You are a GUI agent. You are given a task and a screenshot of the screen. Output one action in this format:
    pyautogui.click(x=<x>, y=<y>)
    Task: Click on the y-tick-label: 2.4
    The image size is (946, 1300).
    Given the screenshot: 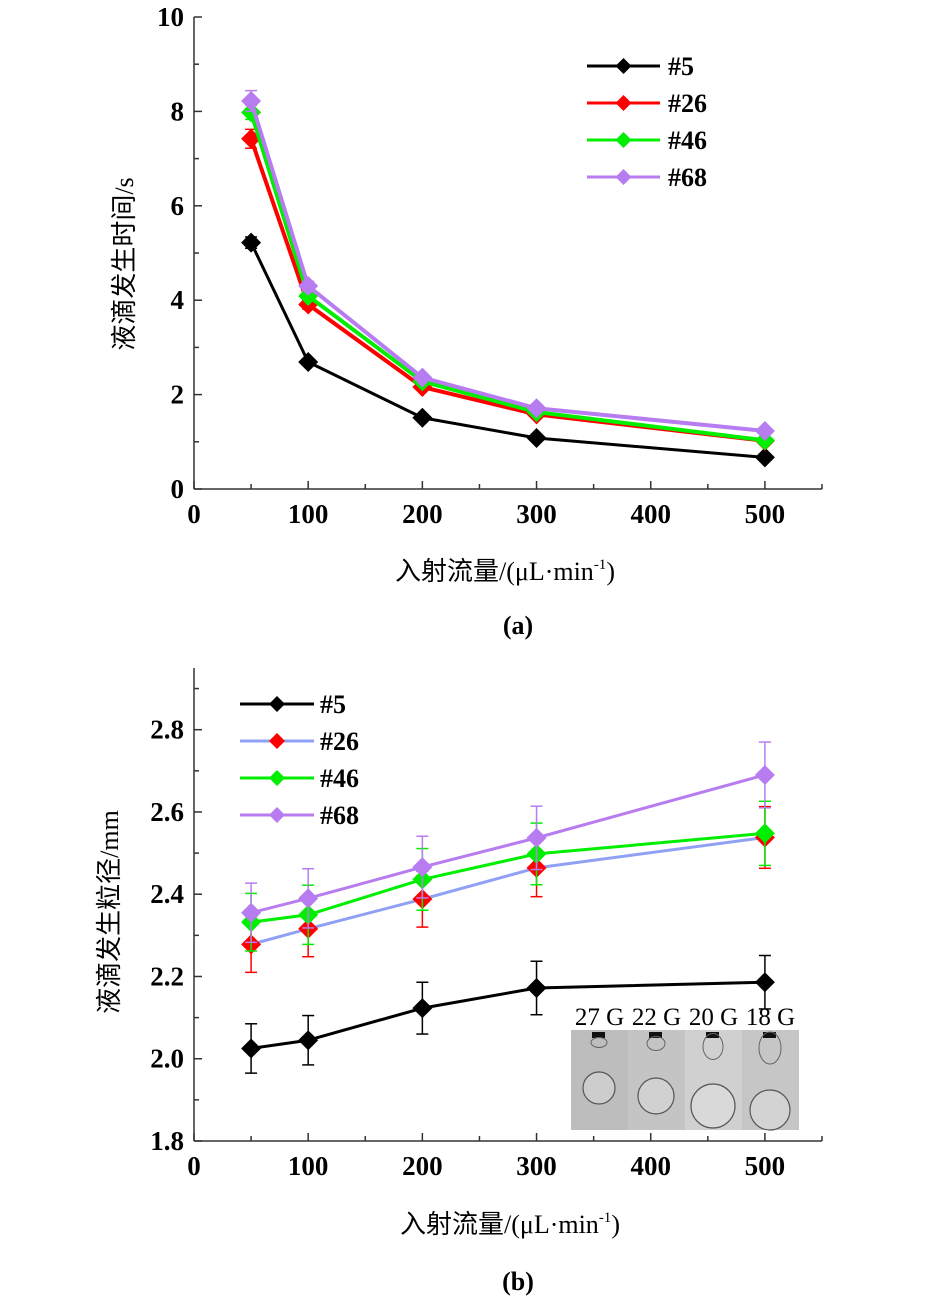 What is the action you would take?
    pyautogui.click(x=167, y=894)
    